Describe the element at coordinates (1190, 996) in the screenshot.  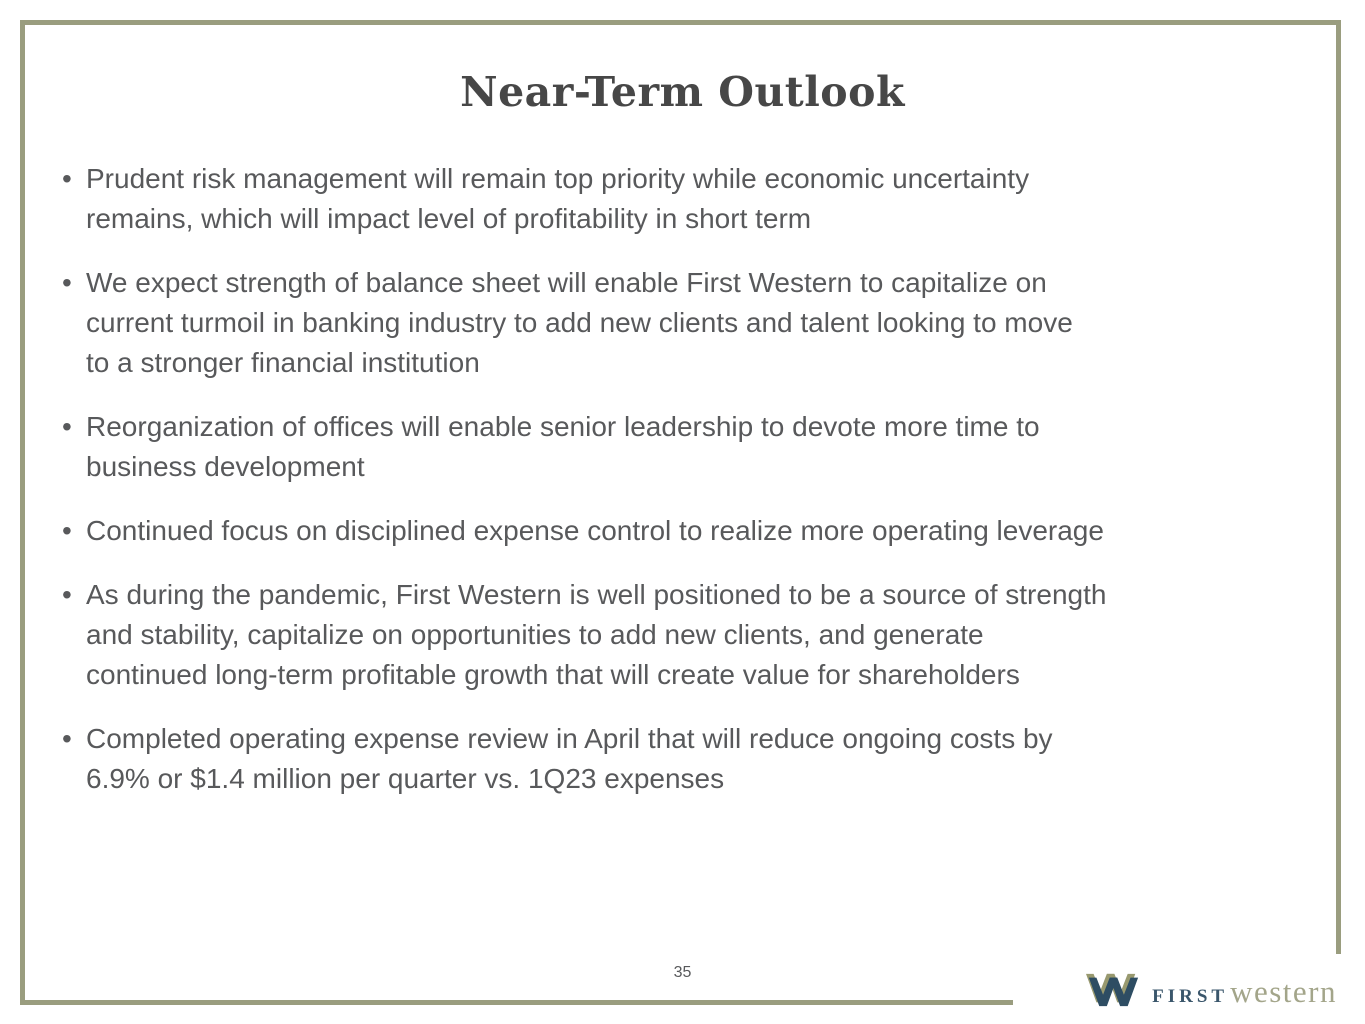
I see `logo-first-text: FIRST` at that location.